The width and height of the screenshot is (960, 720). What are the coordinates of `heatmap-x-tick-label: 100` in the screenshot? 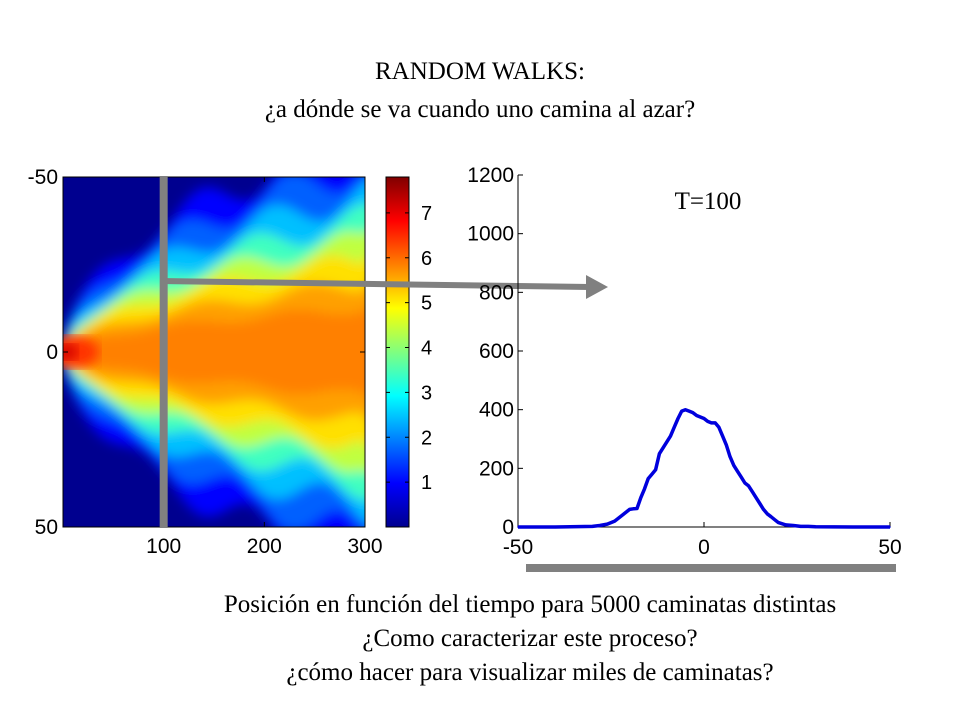 It's located at (163, 546).